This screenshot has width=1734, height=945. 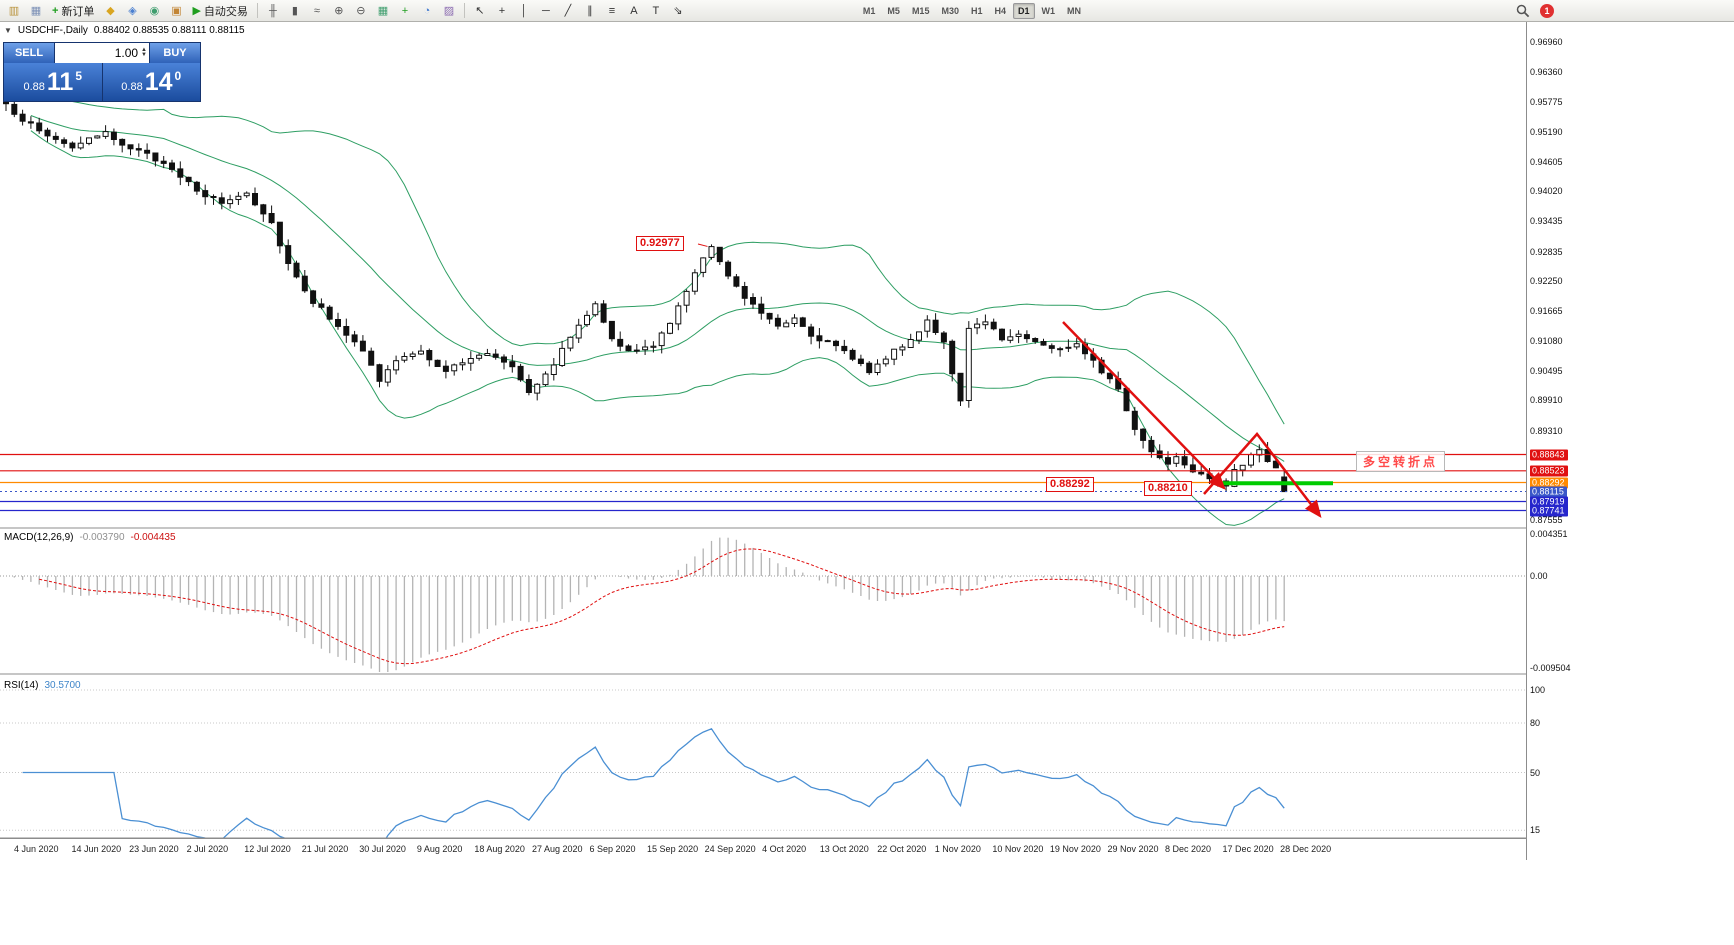 I want to click on label-icon: T, so click(x=656, y=10).